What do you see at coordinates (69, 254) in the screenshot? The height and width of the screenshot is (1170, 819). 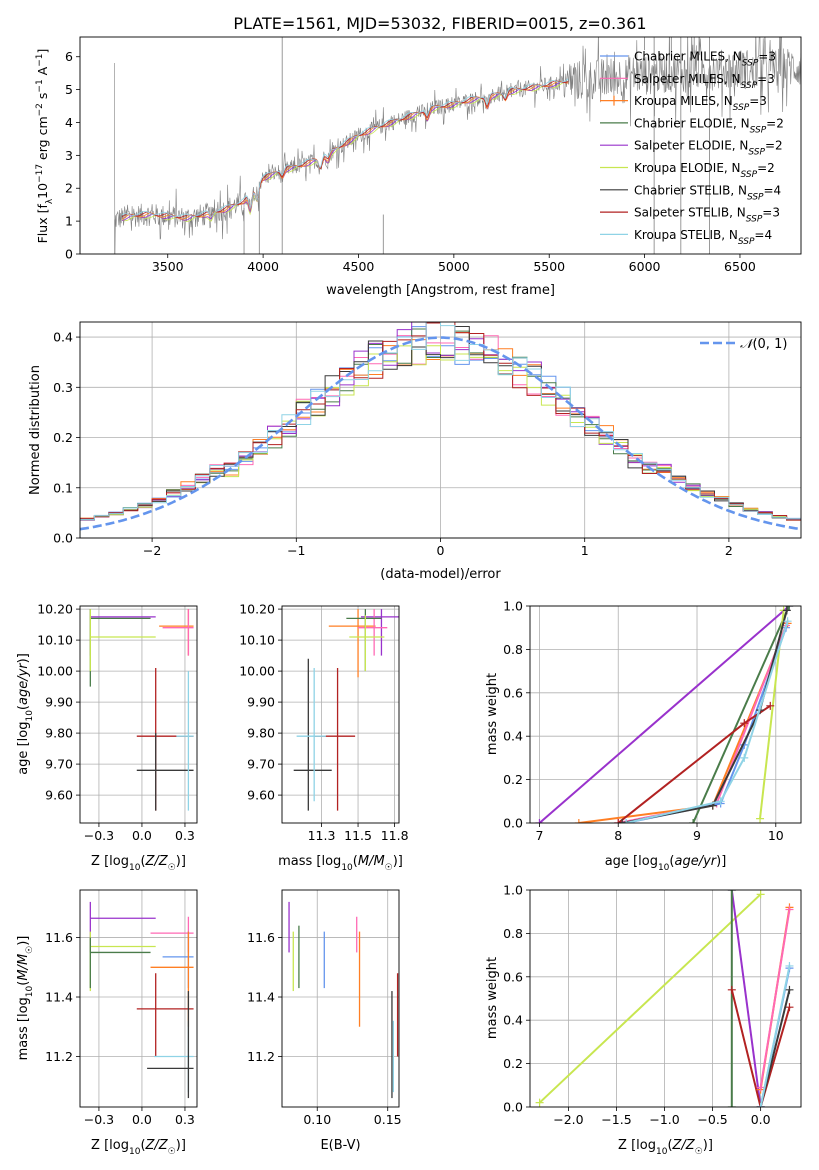 I see `y-tick-label: 0` at bounding box center [69, 254].